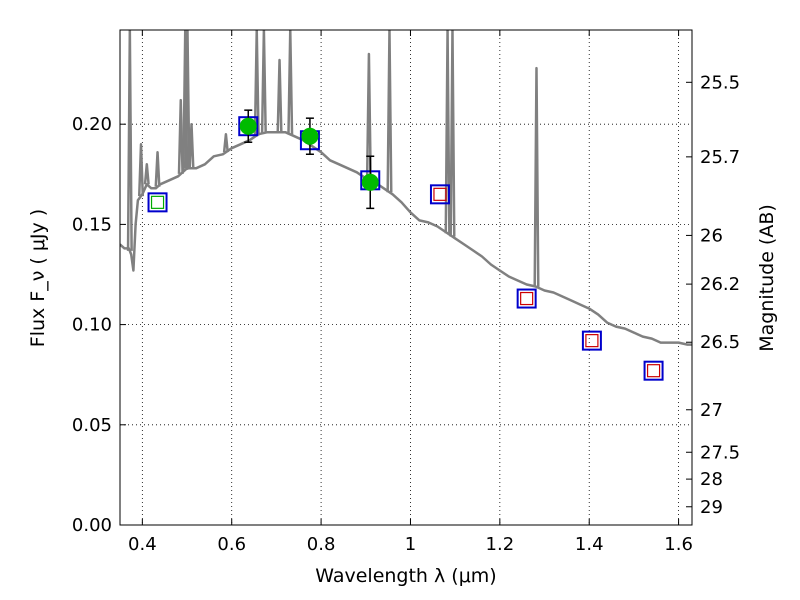 Image resolution: width=800 pixels, height=600 pixels. What do you see at coordinates (711, 479) in the screenshot?
I see `mag-tick-label: 28` at bounding box center [711, 479].